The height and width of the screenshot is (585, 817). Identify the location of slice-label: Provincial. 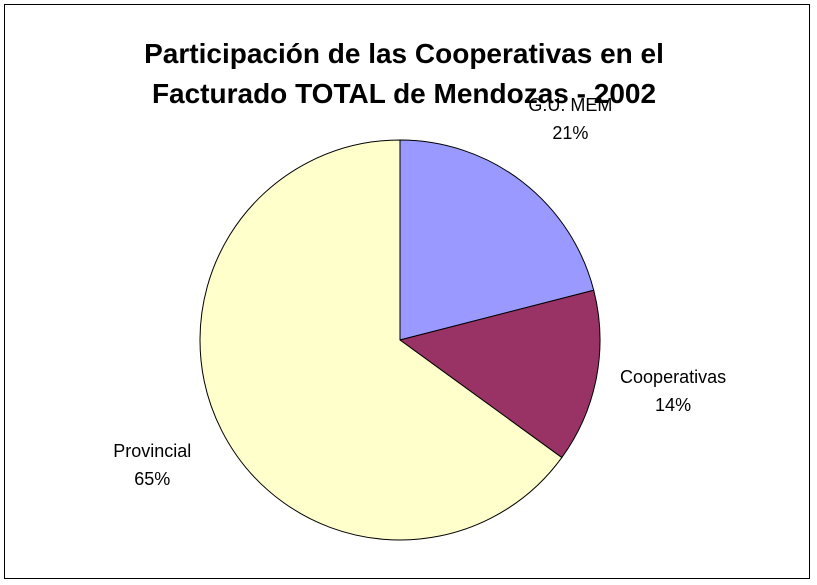
(152, 451).